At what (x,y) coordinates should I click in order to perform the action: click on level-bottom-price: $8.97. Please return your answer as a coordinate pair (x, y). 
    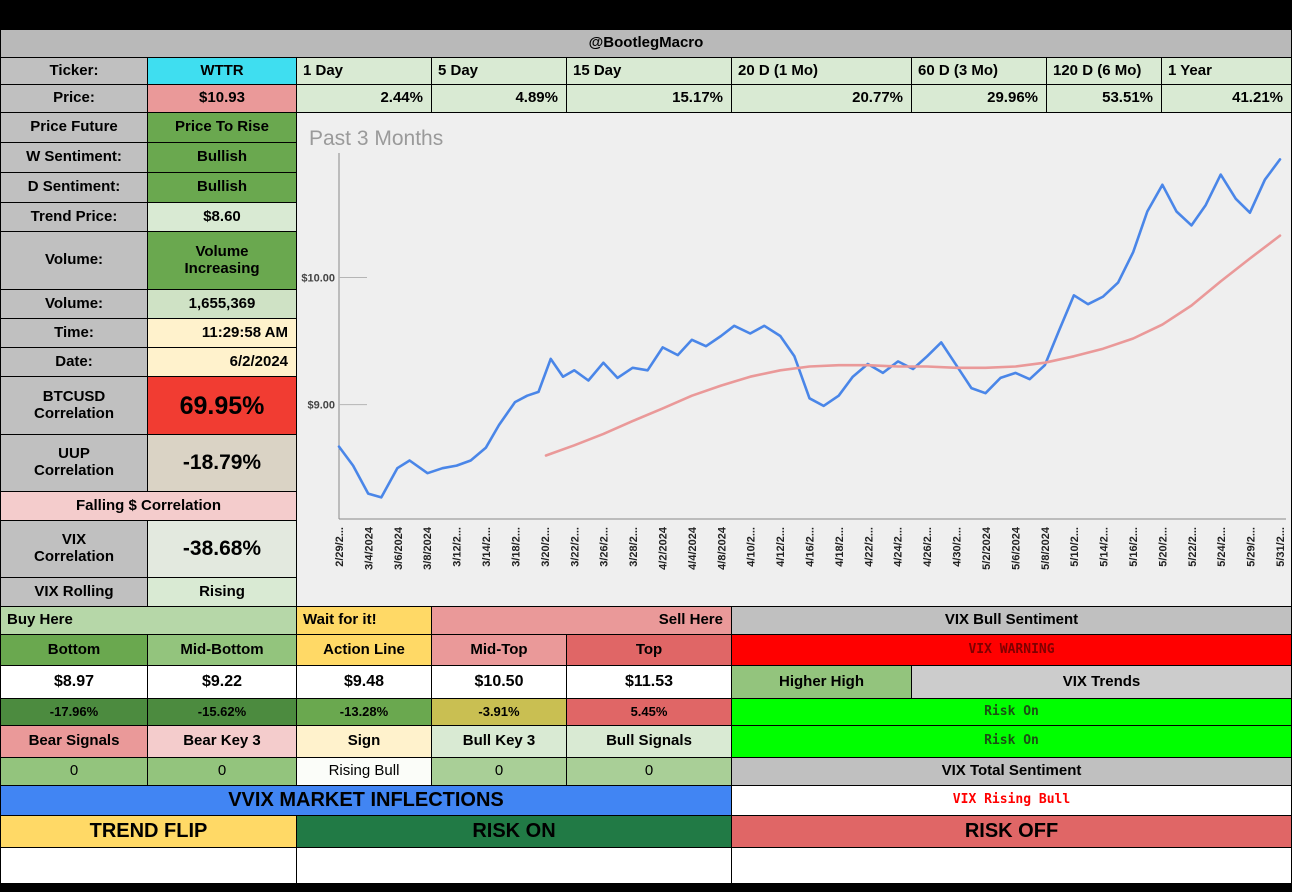
    Looking at the image, I should click on (74, 682).